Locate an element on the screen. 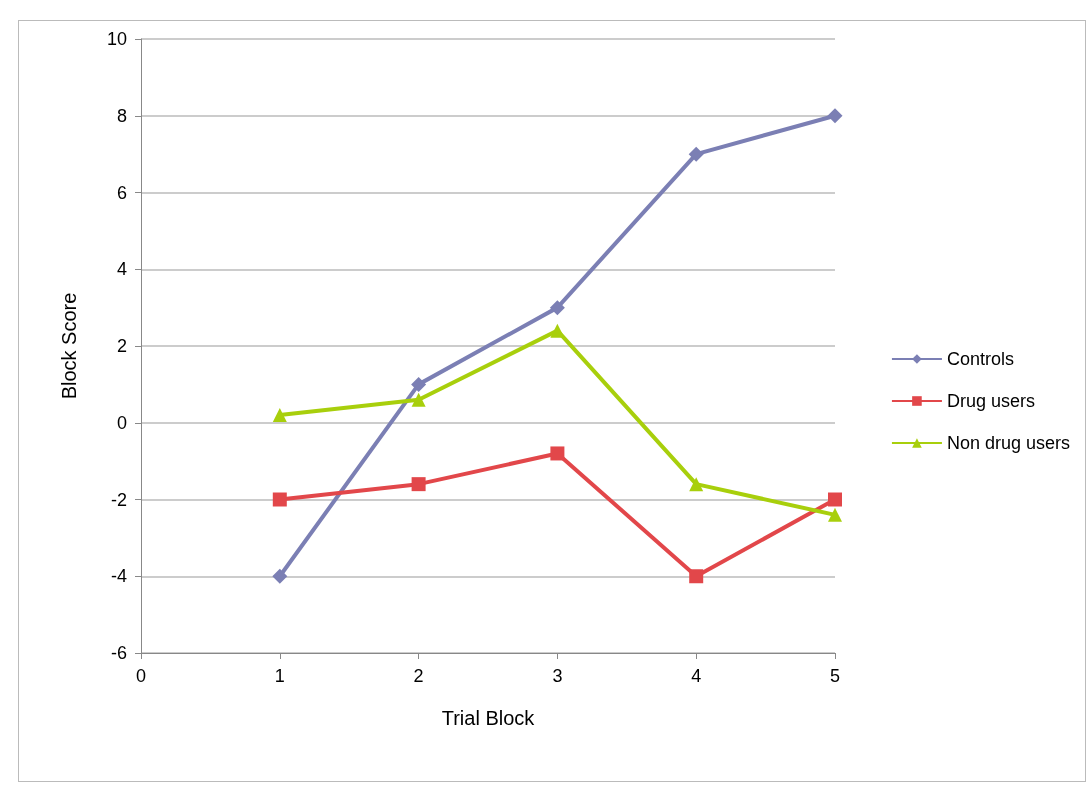  y-tick-label: -6 is located at coordinates (118, 653).